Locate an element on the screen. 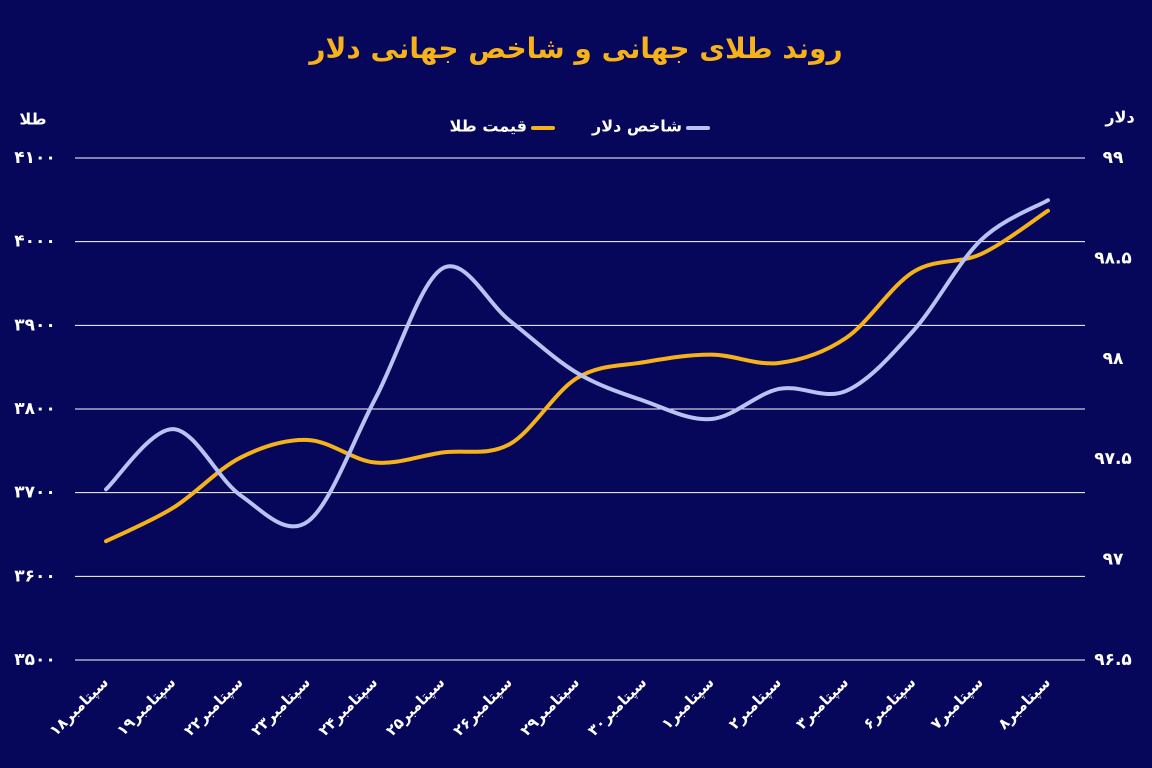 This screenshot has width=1152, height=768. y-tick-label: ۳۹۰۰ is located at coordinates (35, 325).